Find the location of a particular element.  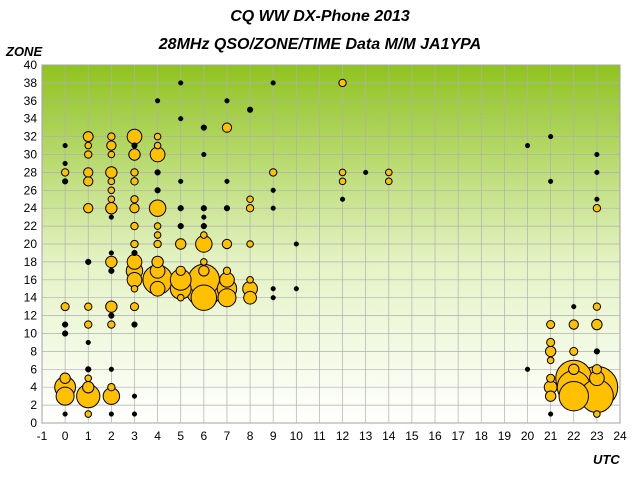

x-tick-label: 15 is located at coordinates (412, 436).